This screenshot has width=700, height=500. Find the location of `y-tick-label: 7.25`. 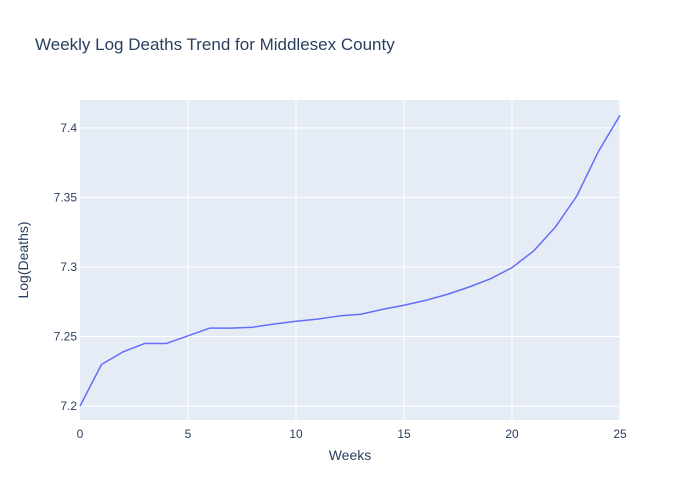

y-tick-label: 7.25 is located at coordinates (66, 337).